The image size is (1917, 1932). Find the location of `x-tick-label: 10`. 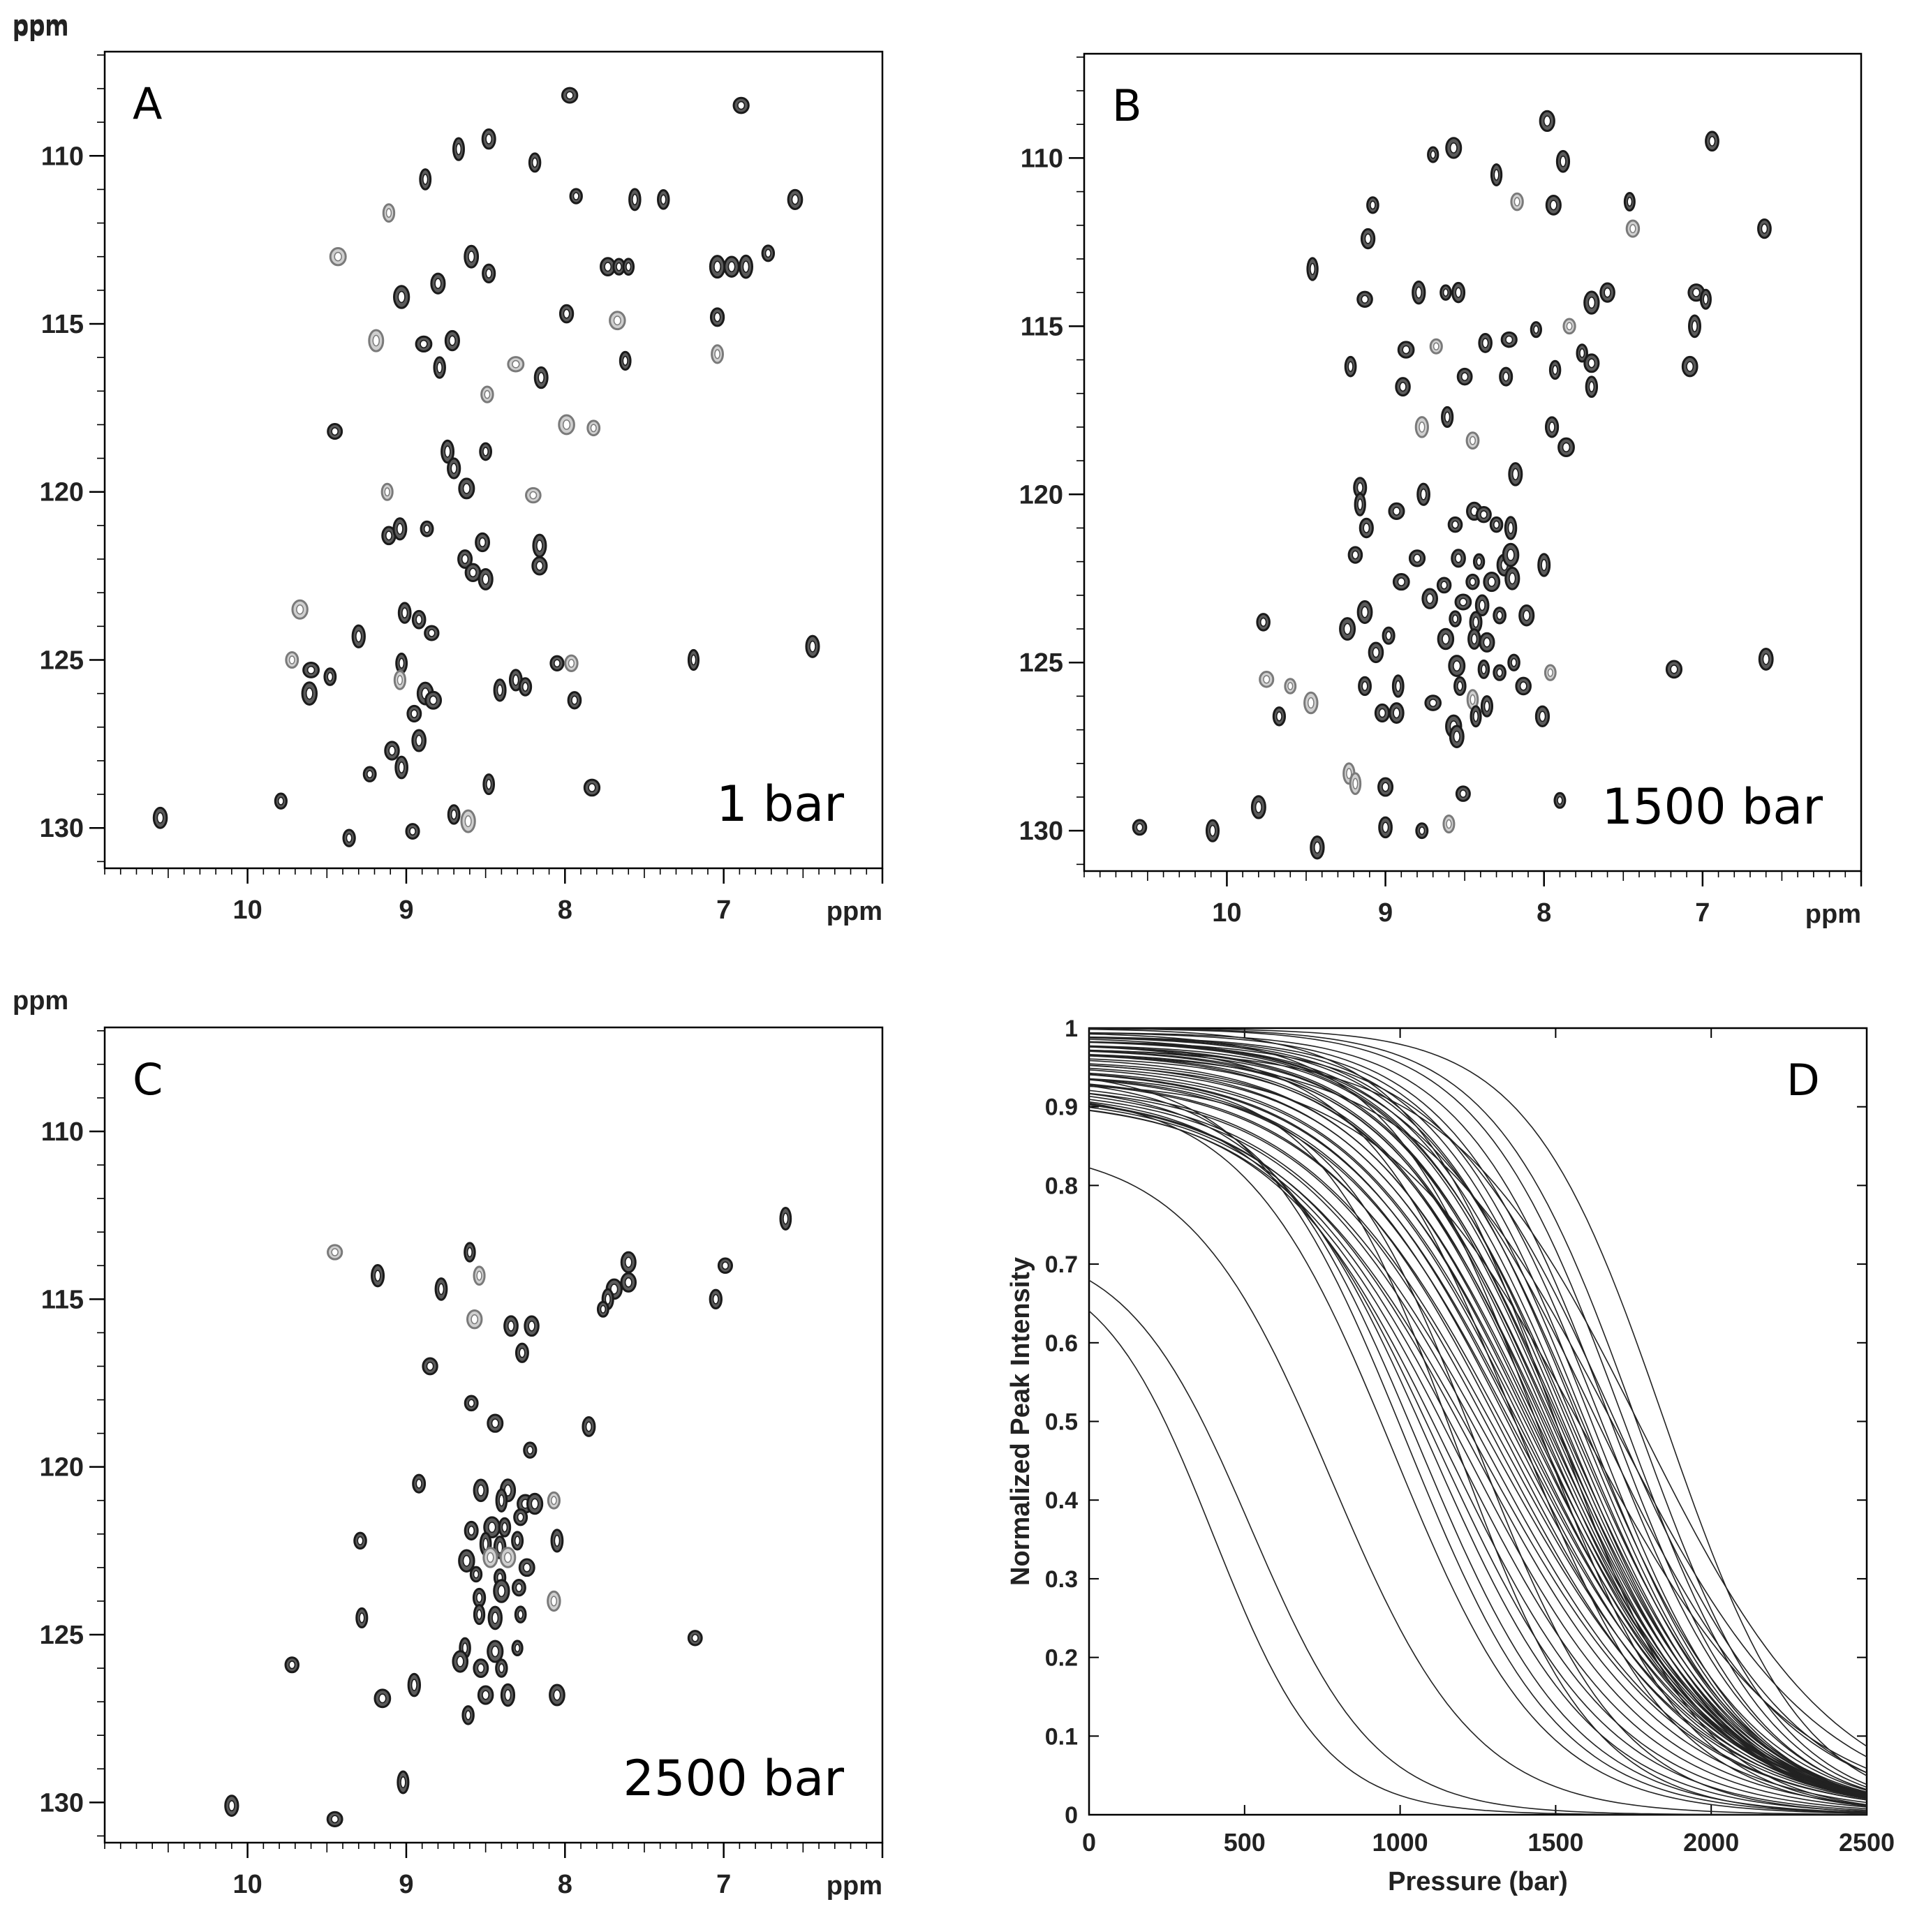

x-tick-label: 10 is located at coordinates (1226, 913).